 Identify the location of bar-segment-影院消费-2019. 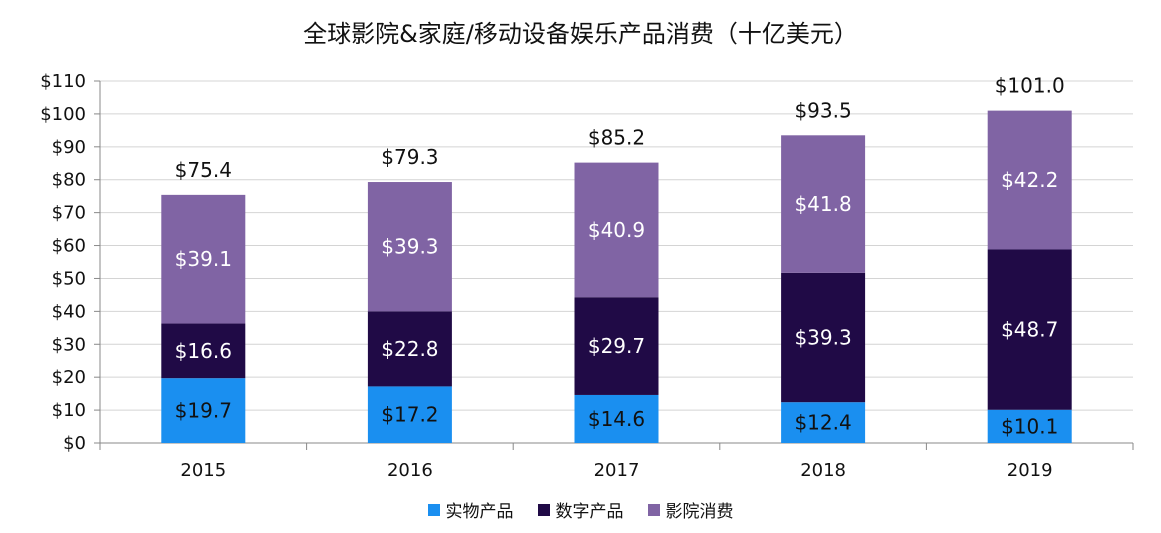
(1029, 180).